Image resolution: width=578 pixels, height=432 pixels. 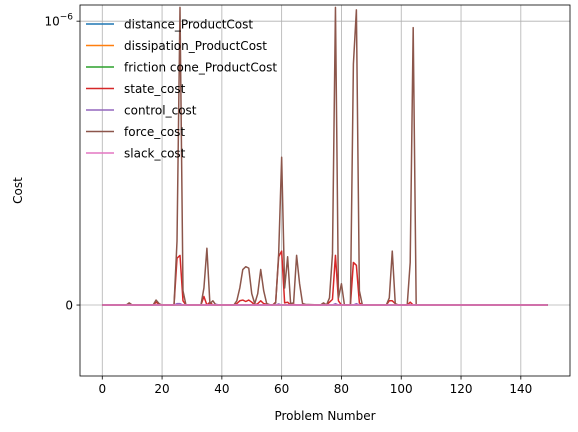 I want to click on x-tick-label: 20, so click(x=161, y=389).